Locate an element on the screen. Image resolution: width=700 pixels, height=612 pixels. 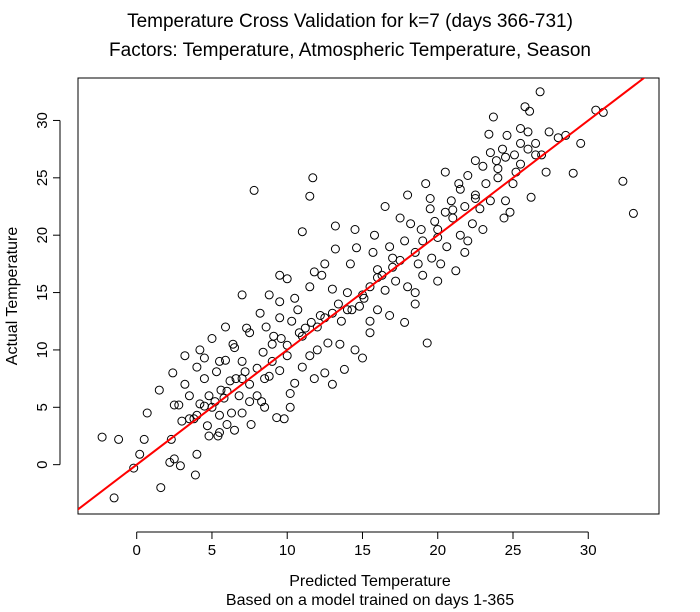
x-tick-label: 5 is located at coordinates (212, 550).